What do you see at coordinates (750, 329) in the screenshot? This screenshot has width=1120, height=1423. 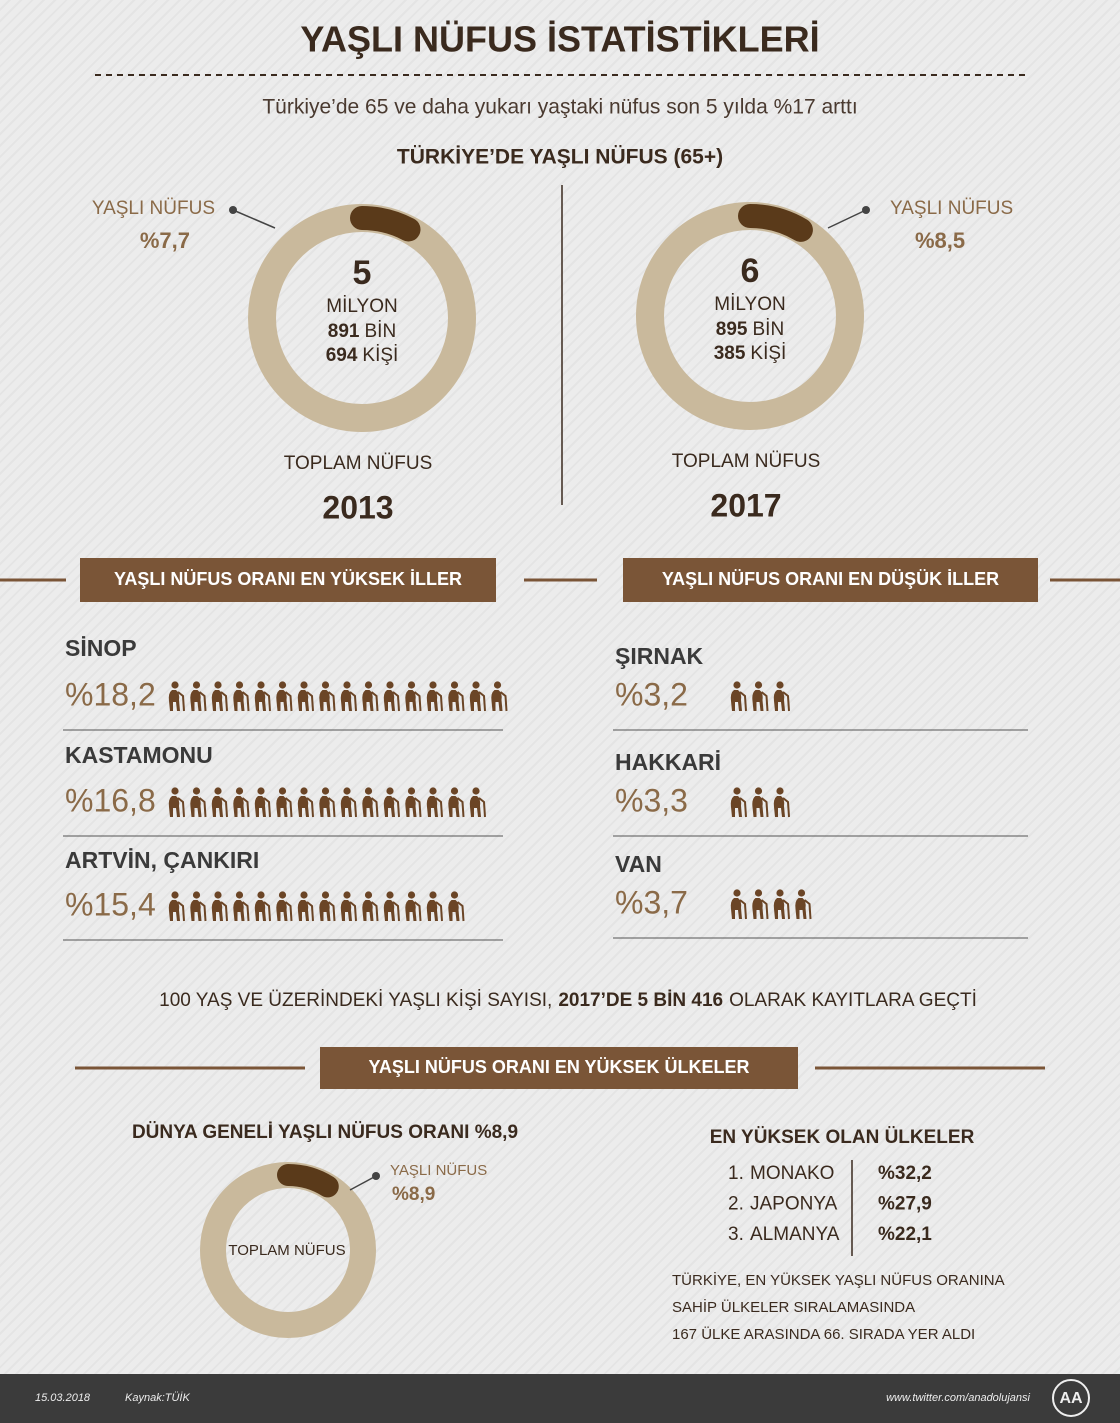 I see `thousands: 895 BİN` at bounding box center [750, 329].